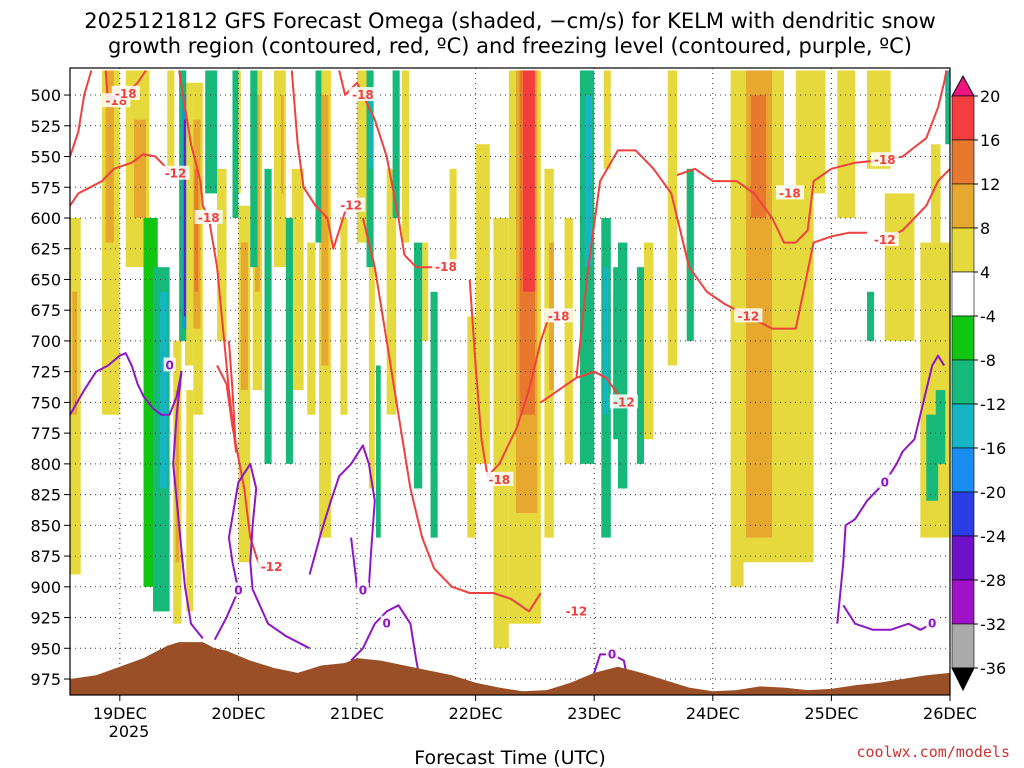  Describe the element at coordinates (45, 187) in the screenshot. I see `y-tick-label: 575` at that location.